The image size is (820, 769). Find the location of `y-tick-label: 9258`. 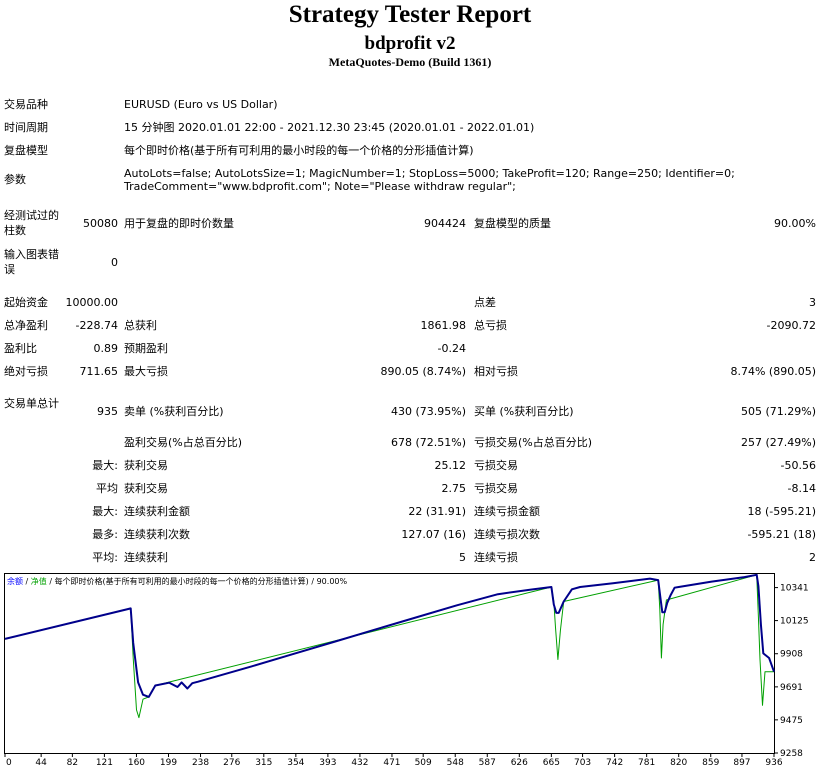

y-tick-label: 9258 is located at coordinates (791, 754).